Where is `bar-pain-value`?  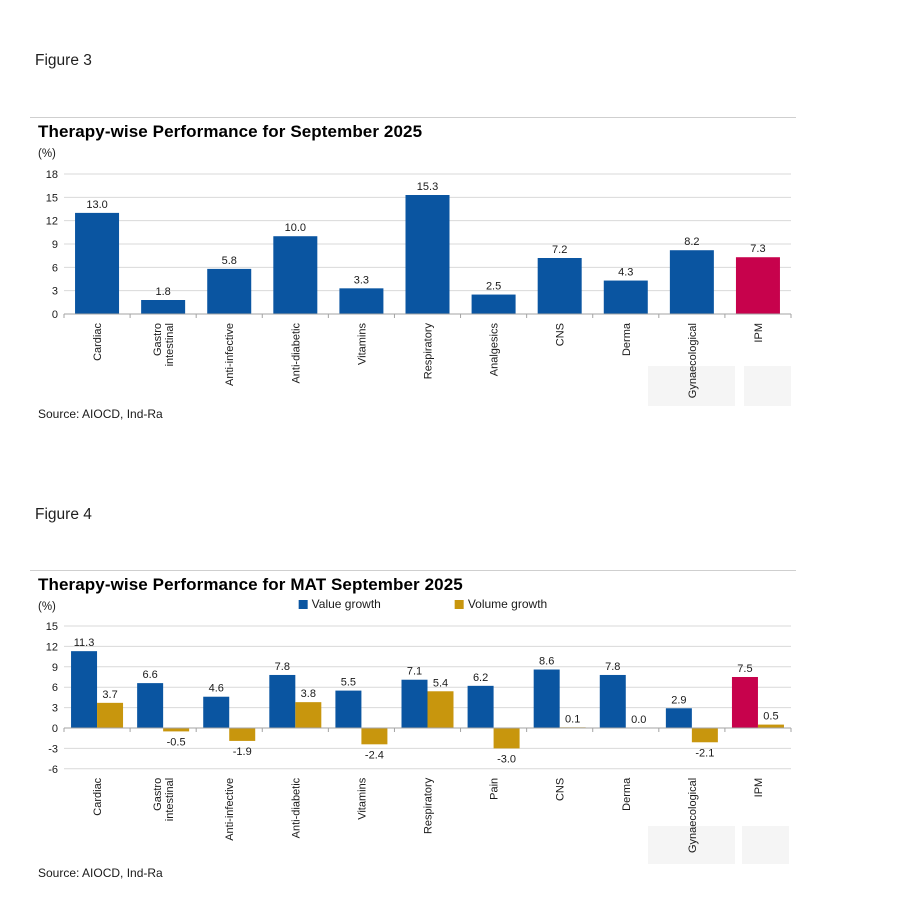
bar-pain-value is located at coordinates (480, 706).